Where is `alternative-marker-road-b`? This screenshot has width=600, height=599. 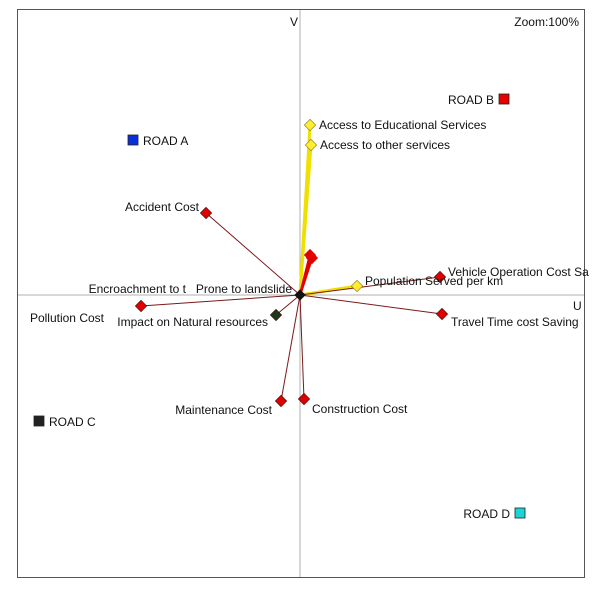
alternative-marker-road-b is located at coordinates (504, 99).